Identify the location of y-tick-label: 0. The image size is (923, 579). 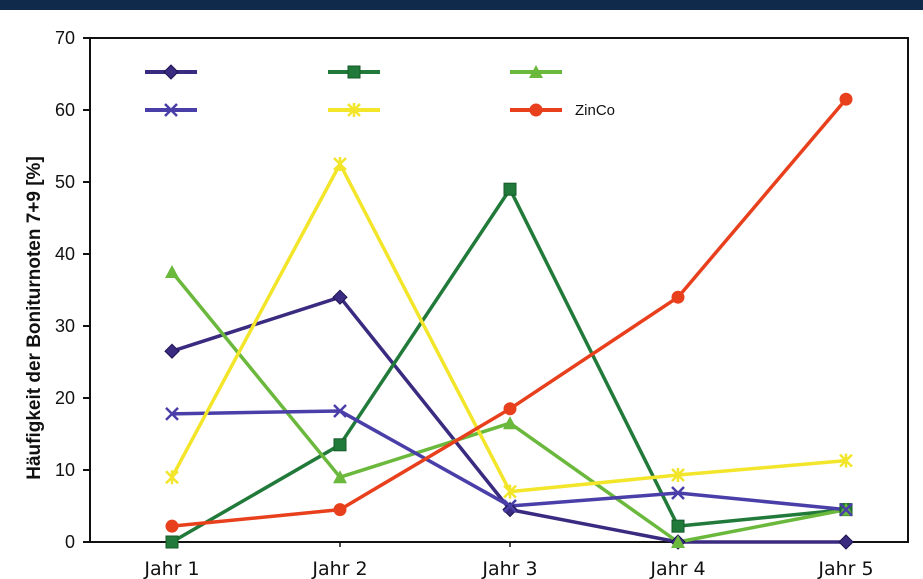
(70, 542).